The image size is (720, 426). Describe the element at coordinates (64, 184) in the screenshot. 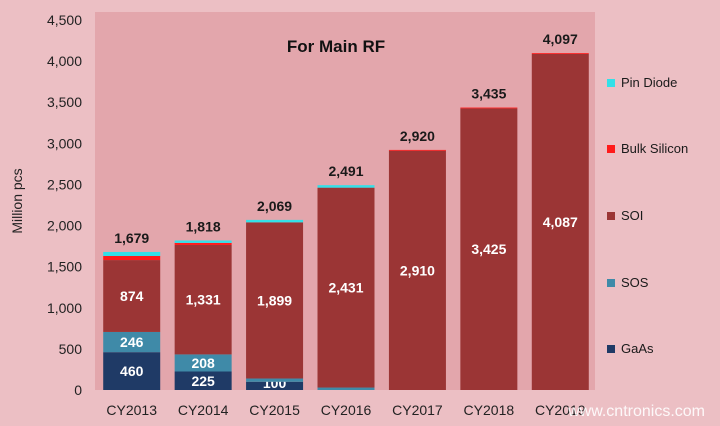

I see `y-tick-label: 2,500` at that location.